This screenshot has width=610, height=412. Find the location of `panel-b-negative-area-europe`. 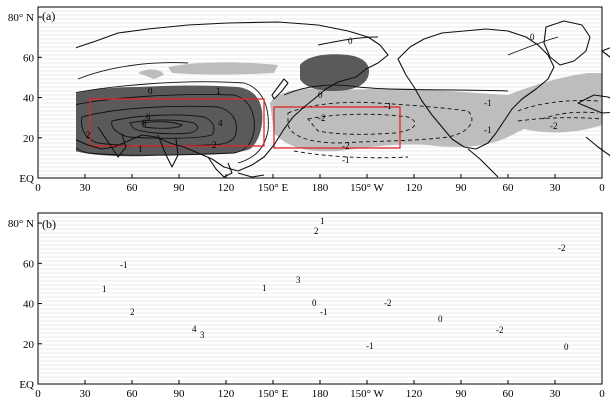

panel-b-negative-area-europe is located at coordinates (98, 259).